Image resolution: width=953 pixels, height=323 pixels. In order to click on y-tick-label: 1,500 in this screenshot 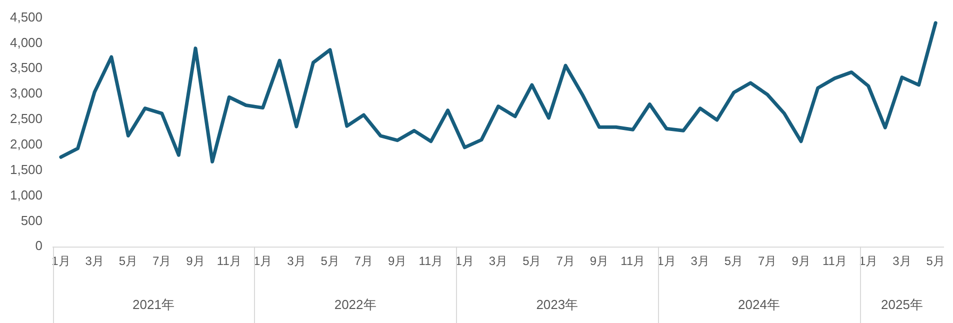, I will do `click(26, 169)`.